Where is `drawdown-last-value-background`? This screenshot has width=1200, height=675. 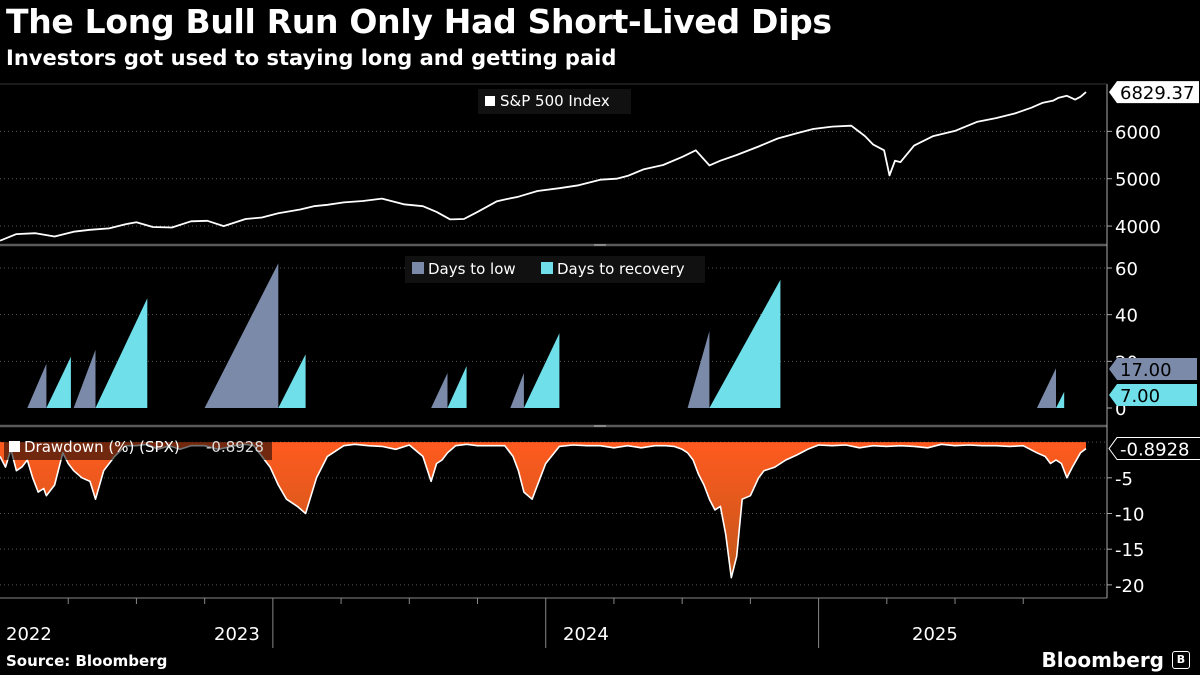
drawdown-last-value-background is located at coordinates (1154, 449).